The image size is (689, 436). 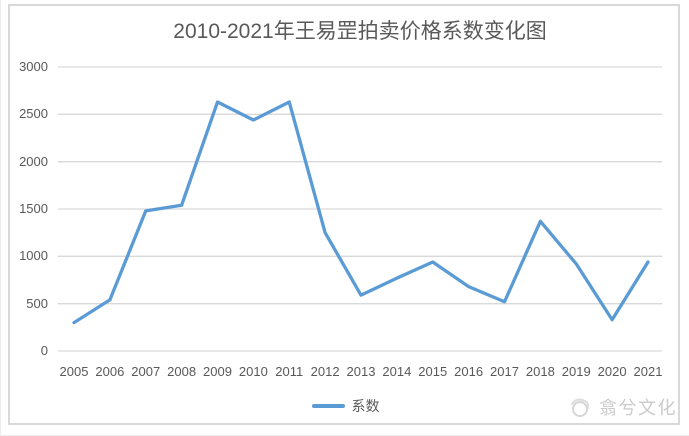 What do you see at coordinates (146, 371) in the screenshot?
I see `x-axis-tick-label: 2007` at bounding box center [146, 371].